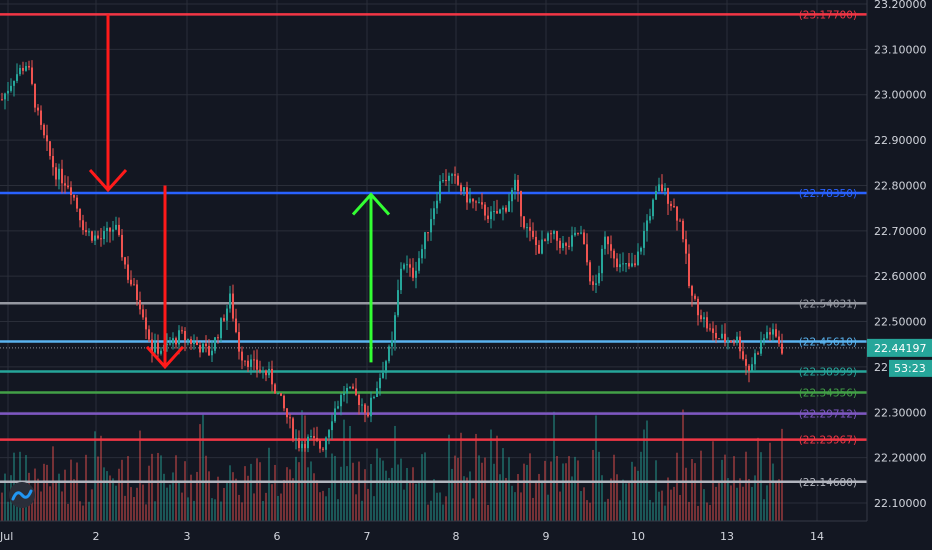 The image size is (932, 550). What do you see at coordinates (165, 357) in the screenshot?
I see `arrow-head` at bounding box center [165, 357].